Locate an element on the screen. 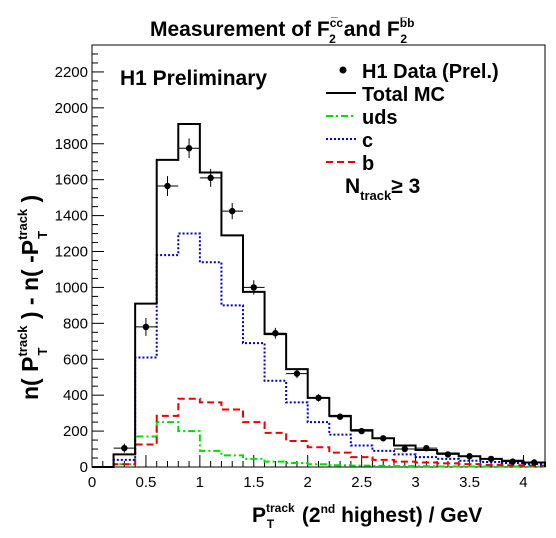 Image resolution: width=556 pixels, height=538 pixels. y-tick-label: 800 is located at coordinates (75, 323).